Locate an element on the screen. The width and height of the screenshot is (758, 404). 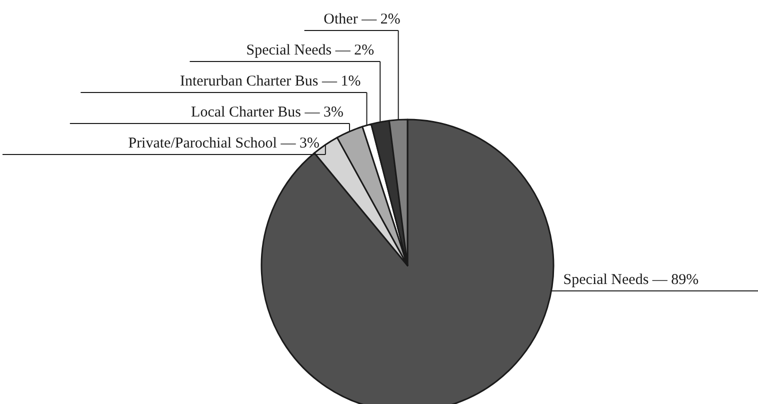
slice-label: Other — 2% is located at coordinates (362, 20).